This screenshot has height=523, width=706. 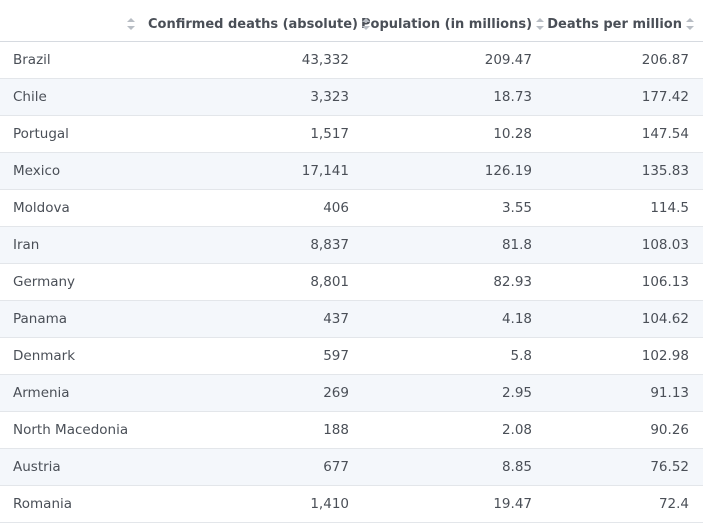 What do you see at coordinates (254, 356) in the screenshot?
I see `cell-confirmed-deaths: 597` at bounding box center [254, 356].